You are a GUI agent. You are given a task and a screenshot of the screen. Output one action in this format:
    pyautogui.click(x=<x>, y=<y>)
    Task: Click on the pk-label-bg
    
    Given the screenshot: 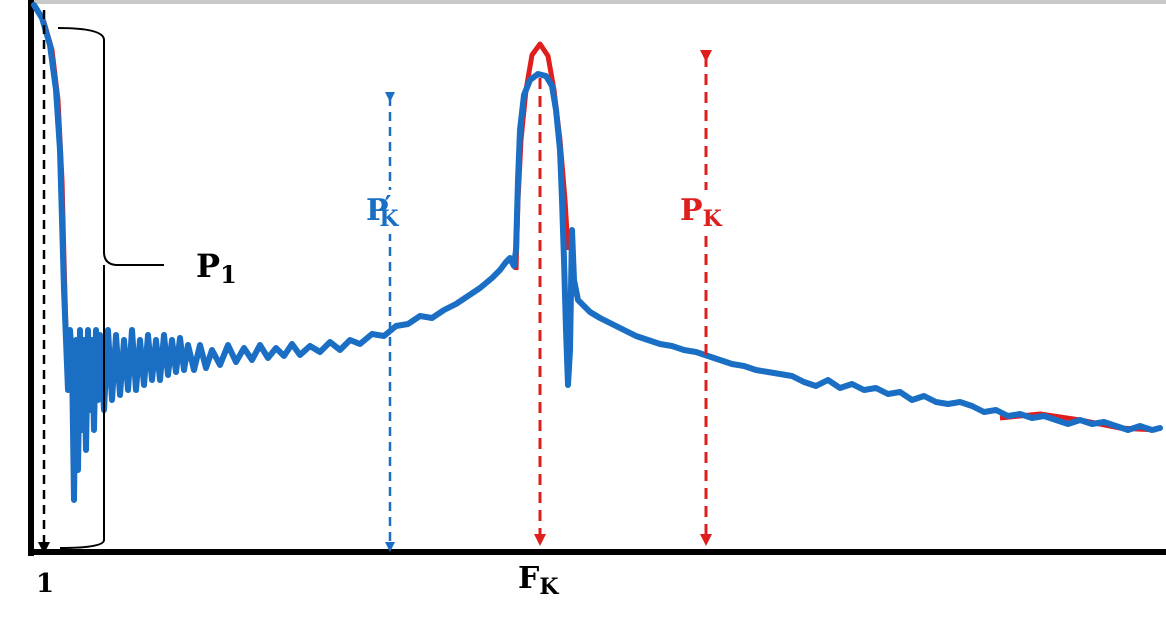 What is the action you would take?
    pyautogui.click(x=707, y=212)
    